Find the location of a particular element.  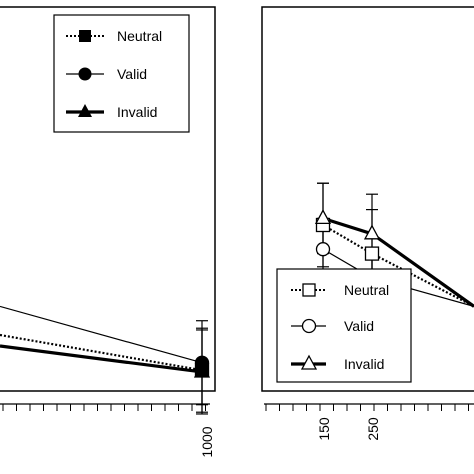

right-legend-entry-invalid: Invalid is located at coordinates (337, 363).